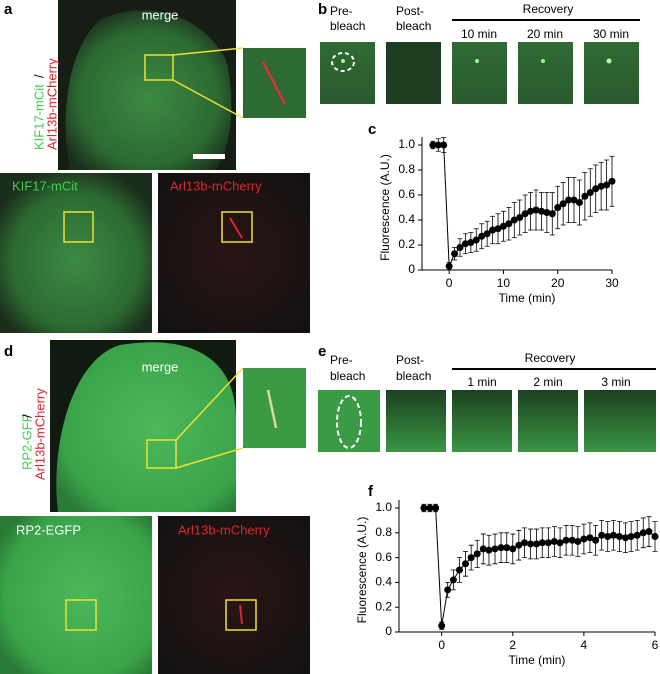  Describe the element at coordinates (39, 434) in the screenshot. I see `side-label: Arl13b-mCherry` at that location.